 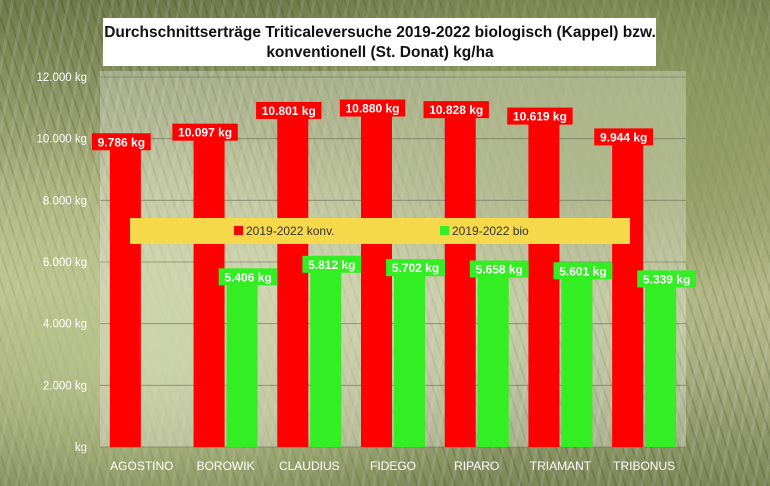 What do you see at coordinates (141, 466) in the screenshot?
I see `category-label: AGOSTINO` at bounding box center [141, 466].